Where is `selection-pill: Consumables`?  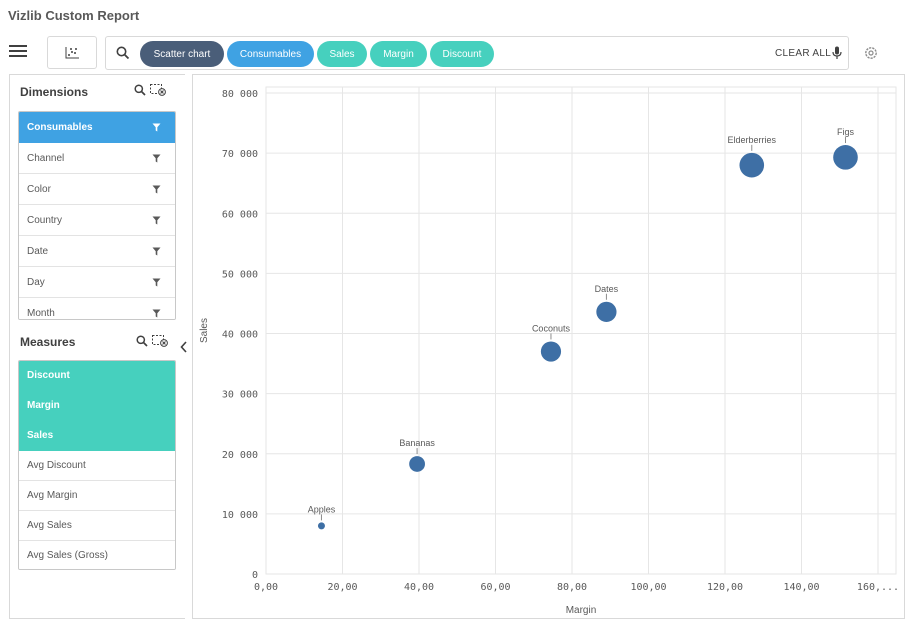
selection-pill: Consumables is located at coordinates (270, 54).